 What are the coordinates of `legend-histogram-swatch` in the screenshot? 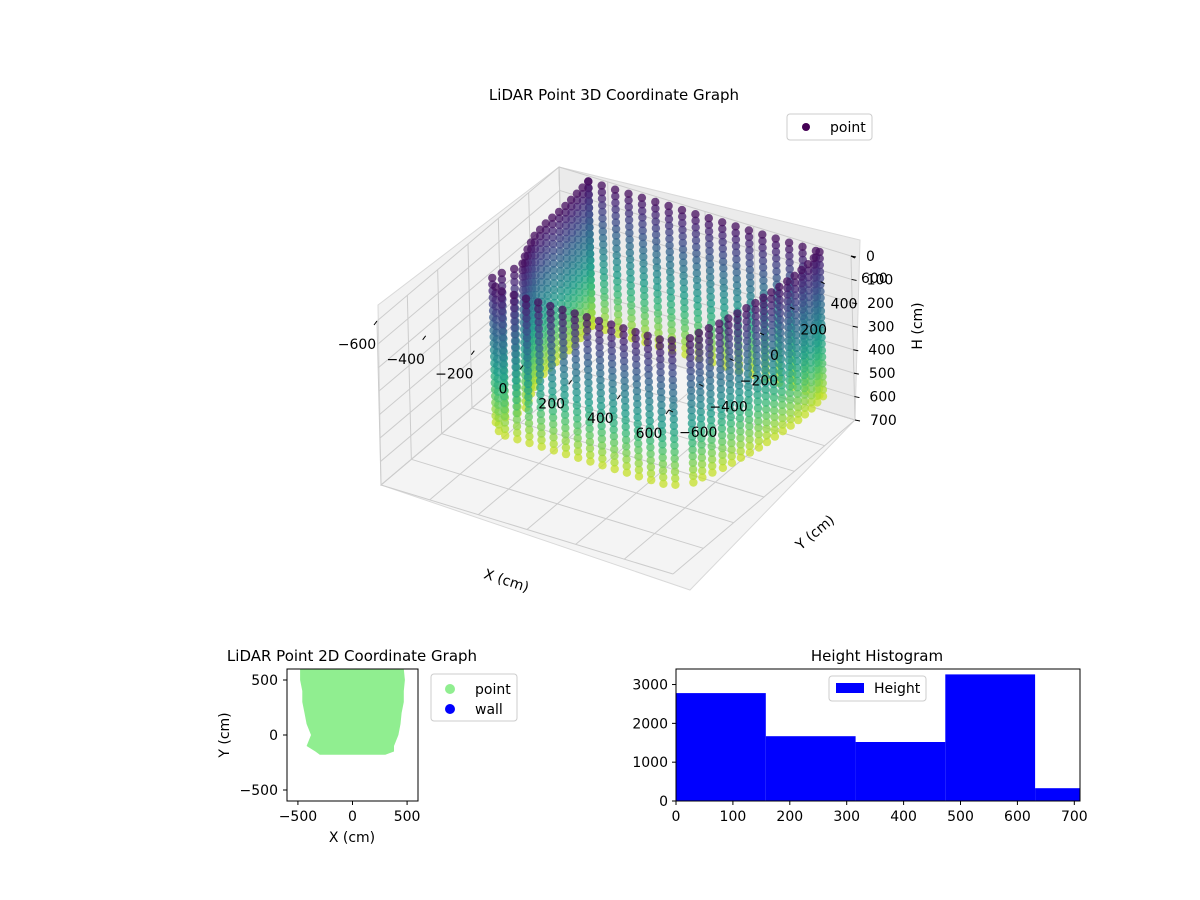 It's located at (850, 688).